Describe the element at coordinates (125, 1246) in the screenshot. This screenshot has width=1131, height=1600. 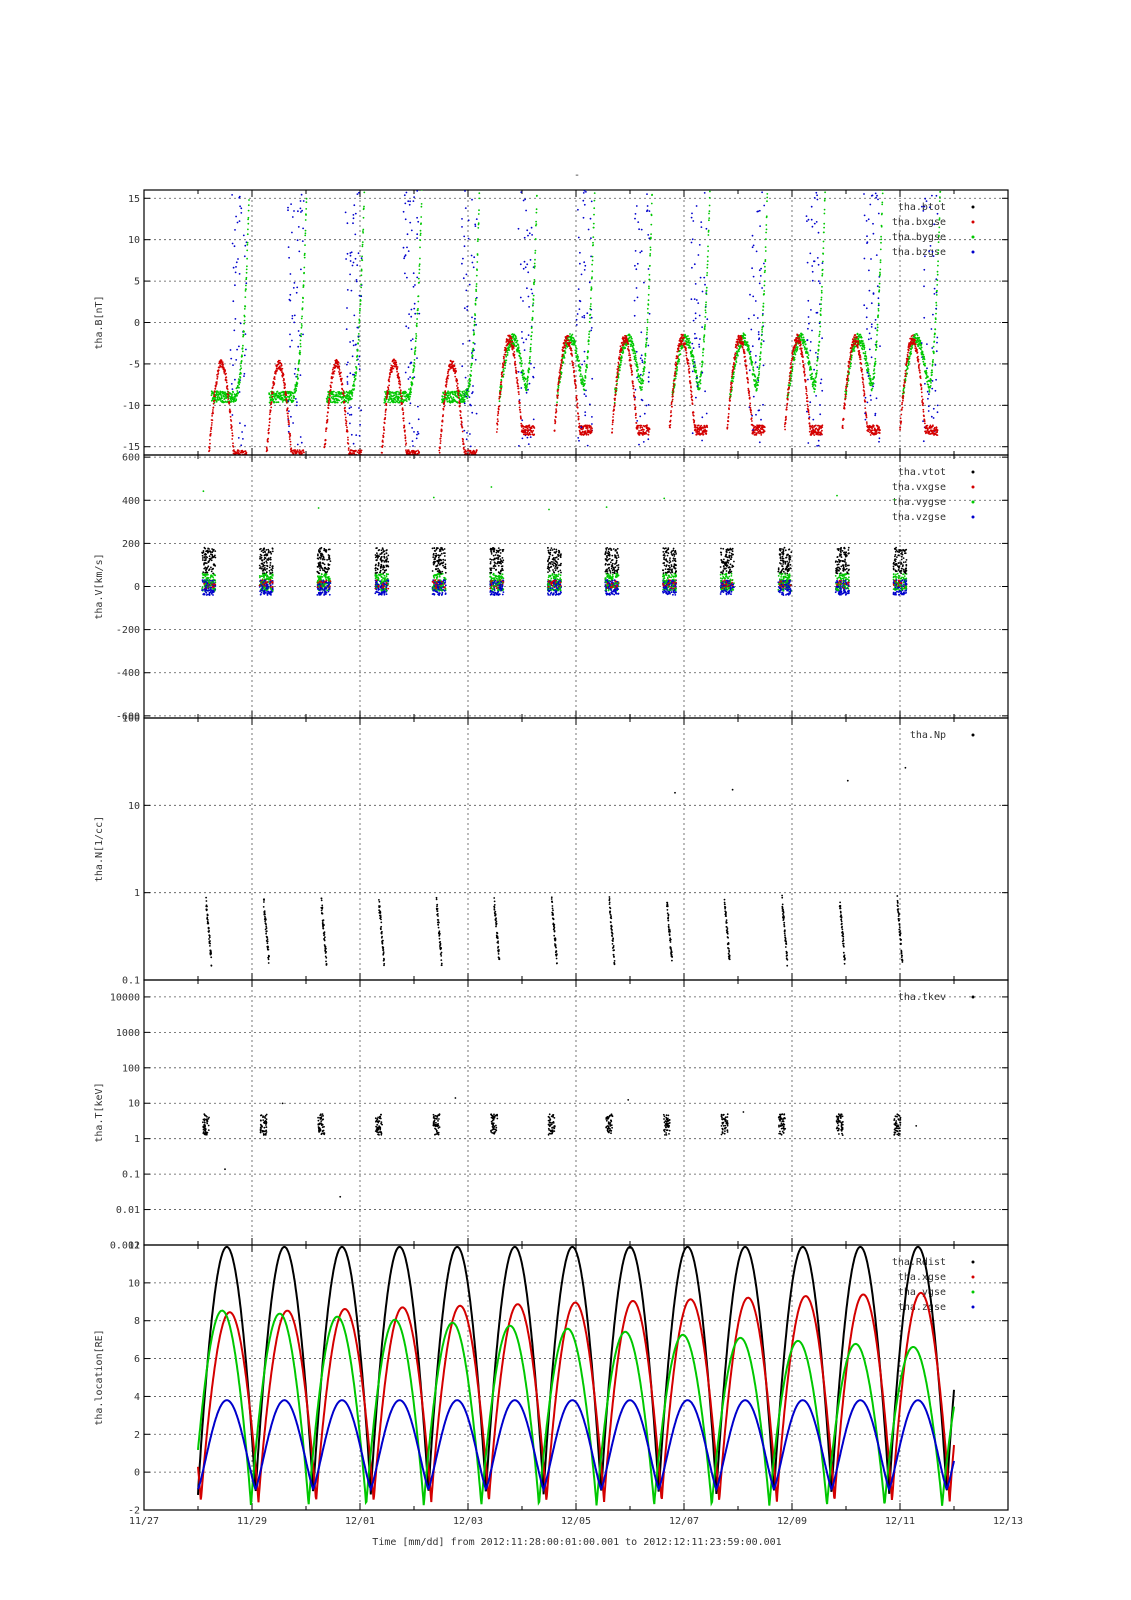
I see `y-tick-label: 0.001` at that location.